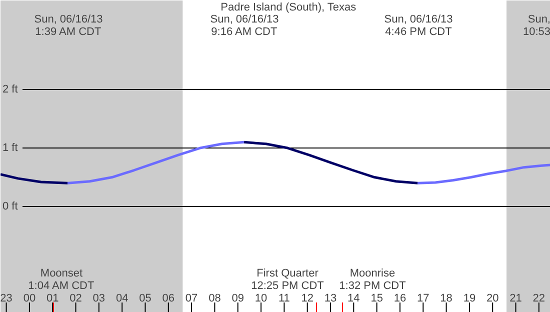 The height and width of the screenshot is (312, 550). What do you see at coordinates (238, 298) in the screenshot?
I see `x-tick-label: 09` at bounding box center [238, 298].